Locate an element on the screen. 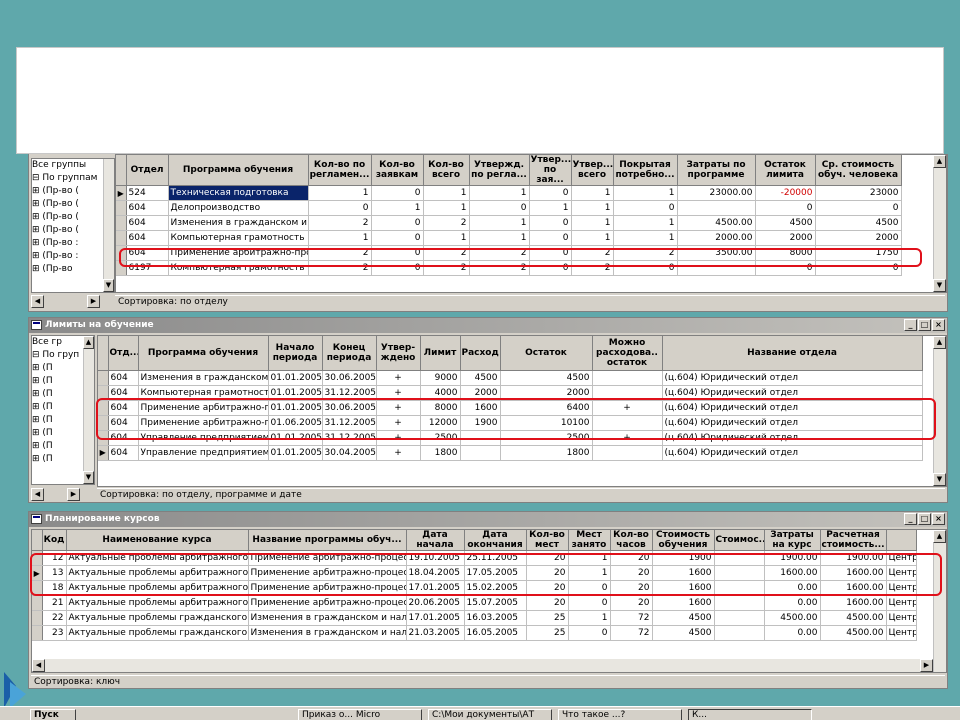  column-header: Кол-во мест is located at coordinates (547, 540).